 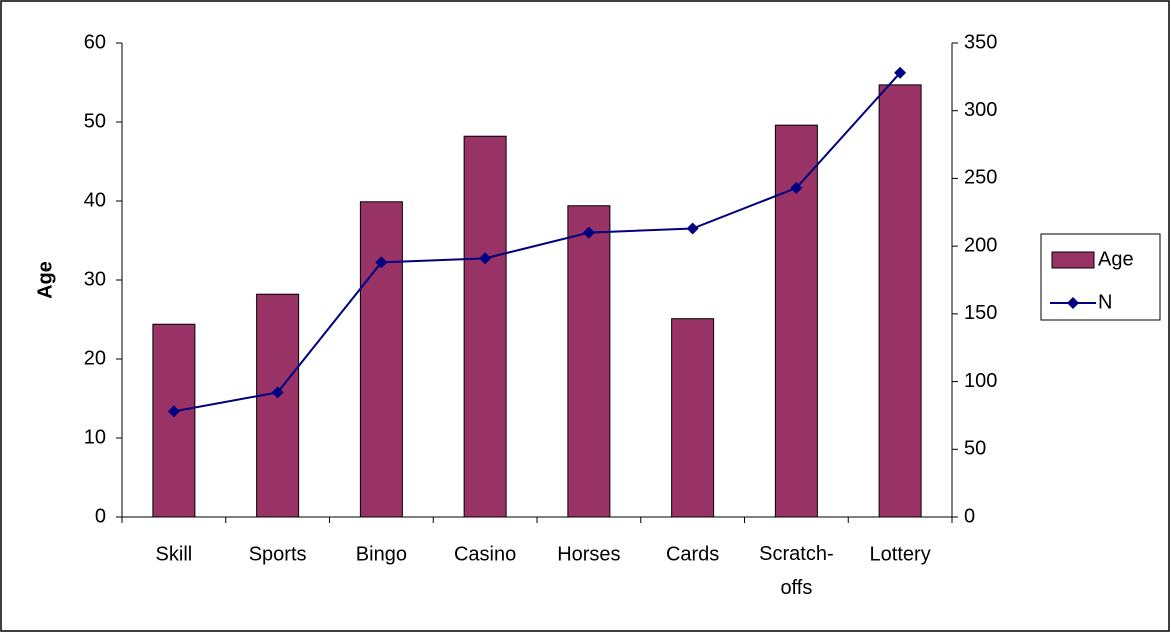 What do you see at coordinates (100, 516) in the screenshot?
I see `y-tick-label: 0` at bounding box center [100, 516].